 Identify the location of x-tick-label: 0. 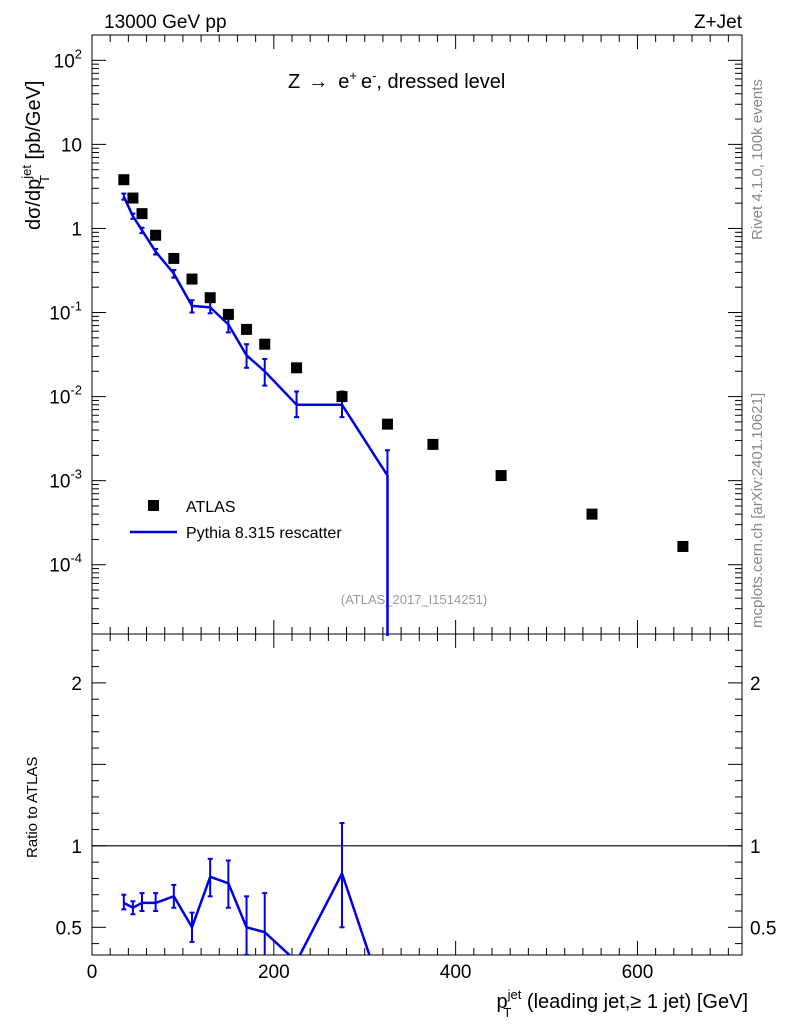
(92, 972).